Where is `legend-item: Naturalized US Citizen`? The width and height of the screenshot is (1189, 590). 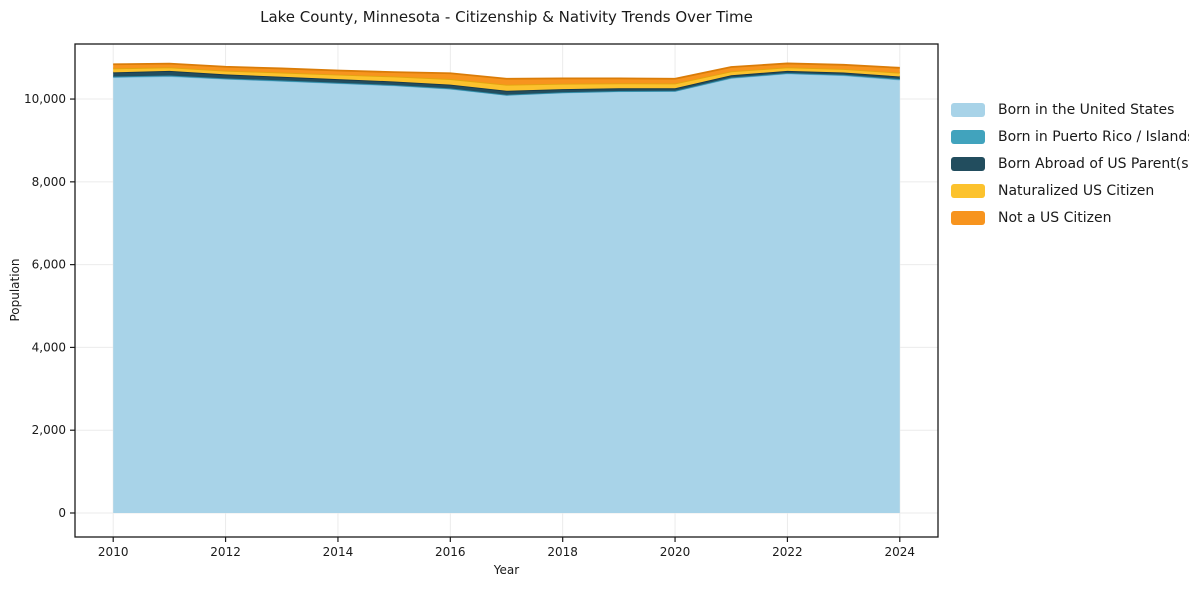
legend-item: Naturalized US Citizen is located at coordinates (1070, 191).